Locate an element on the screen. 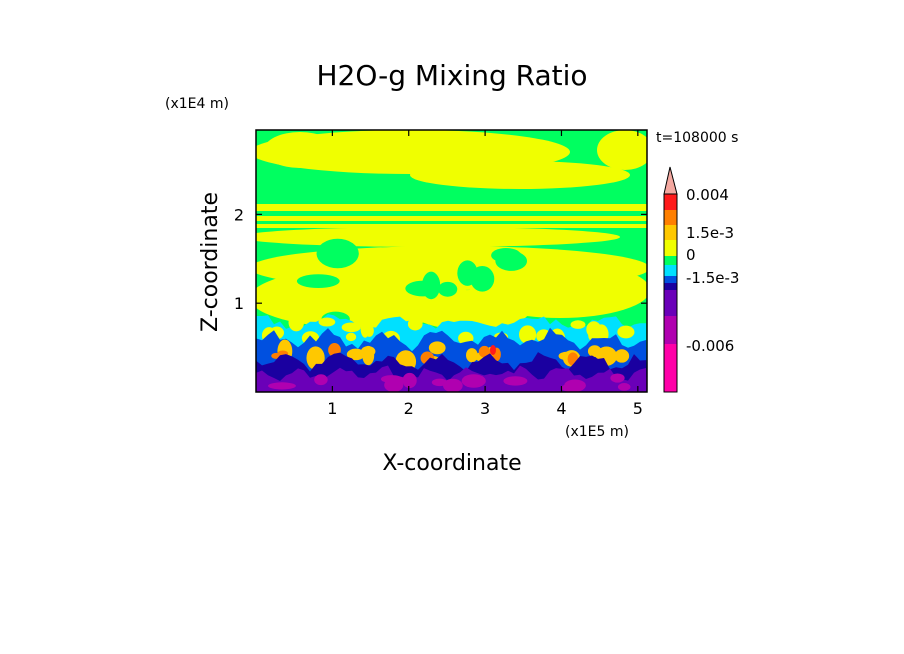  colorbar-extend-arrow is located at coordinates (670, 180).